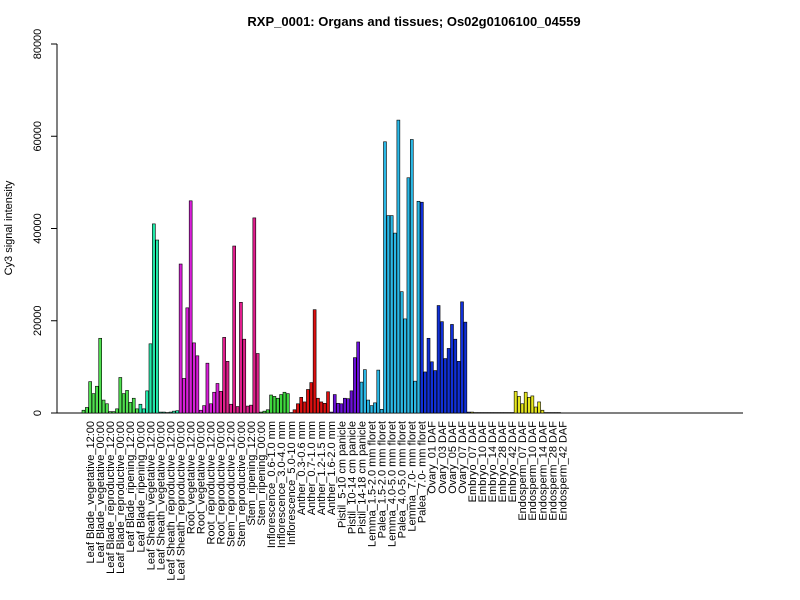  What do you see at coordinates (171, 501) in the screenshot?
I see `x-tick-label: Leaf Sheath_reproductive_12:00` at bounding box center [171, 501].